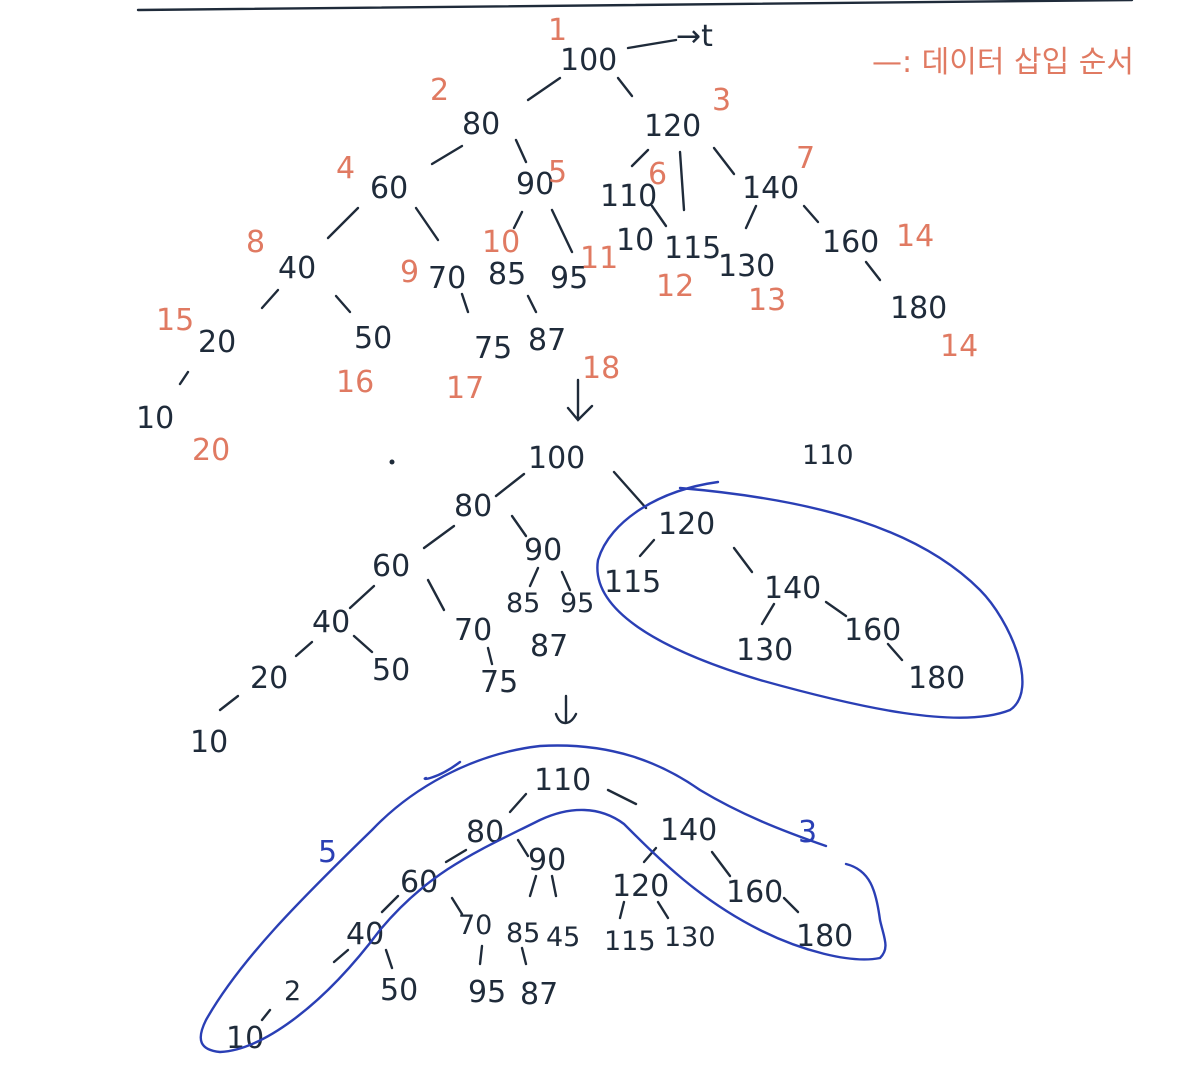 Image resolution: width=1199 pixels, height=1068 pixels. Describe the element at coordinates (754, 892) in the screenshot. I see `tree3-node-160: 160` at that location.